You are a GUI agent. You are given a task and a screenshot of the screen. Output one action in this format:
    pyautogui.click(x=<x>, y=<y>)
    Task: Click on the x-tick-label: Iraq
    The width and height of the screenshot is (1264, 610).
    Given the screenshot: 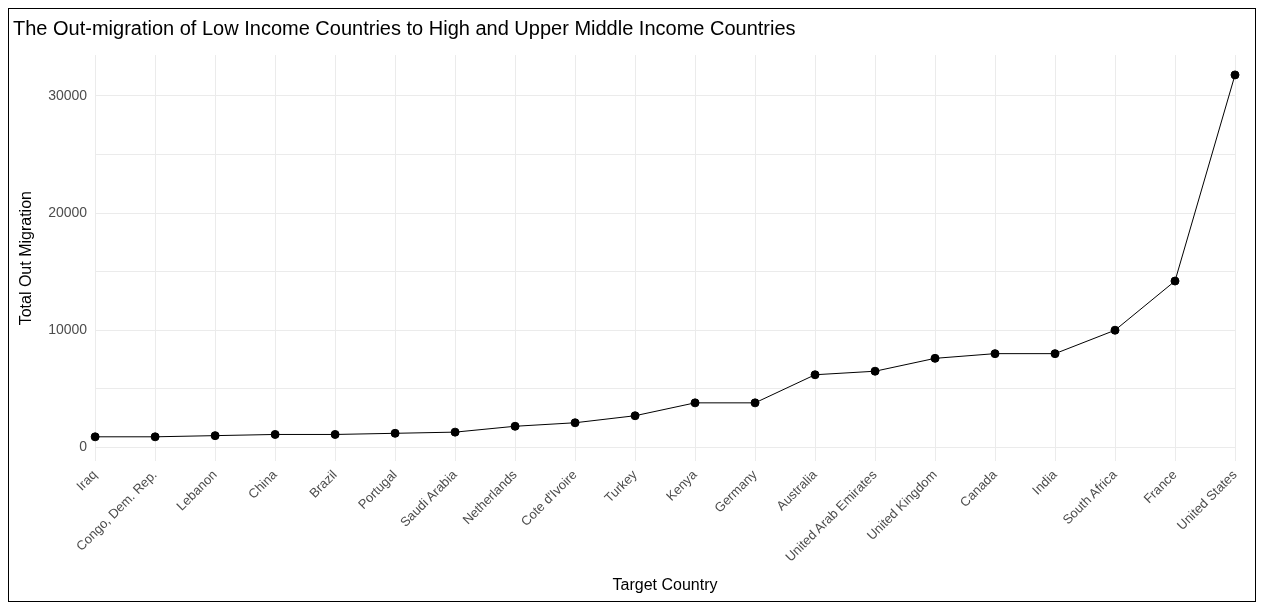 What is the action you would take?
    pyautogui.click(x=86, y=480)
    